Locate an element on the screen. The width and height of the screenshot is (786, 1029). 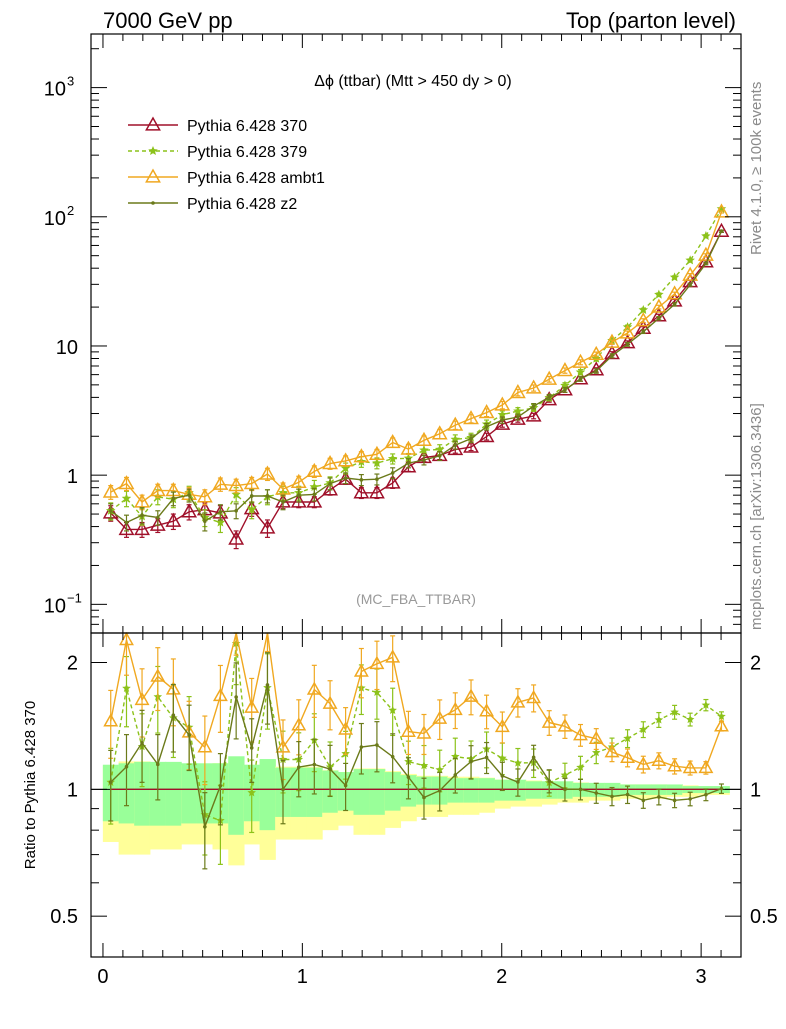
ratio-y-axis-label: Ratio to Pythia 6.428 370 is located at coordinates (30, 785).